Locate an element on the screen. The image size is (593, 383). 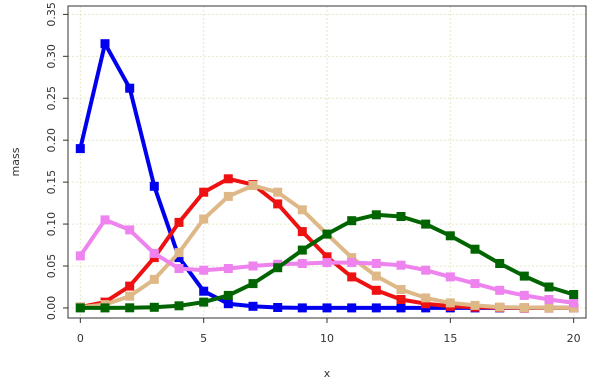
x-axis-label: x is located at coordinates (327, 373).